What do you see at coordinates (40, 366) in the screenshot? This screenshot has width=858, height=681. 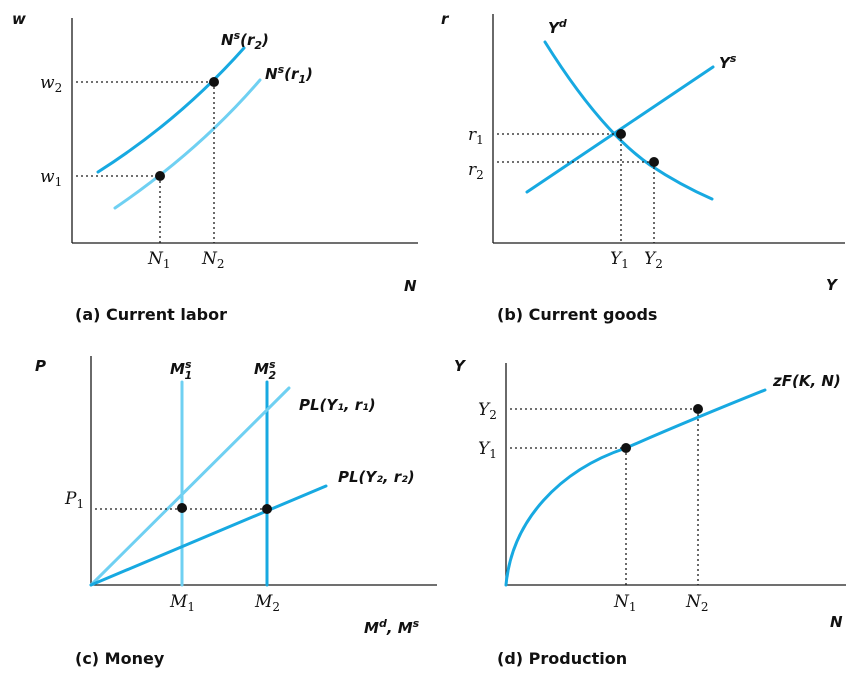 I see `panel-c-y-axis-label: P` at bounding box center [40, 366].